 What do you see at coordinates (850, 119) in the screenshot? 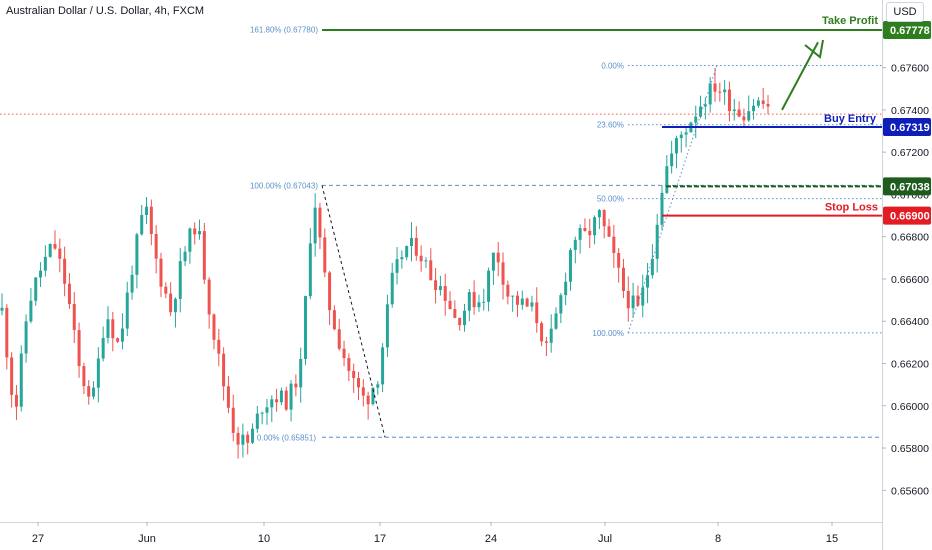
I see `buy-entry-label: Buy Entry` at bounding box center [850, 119].